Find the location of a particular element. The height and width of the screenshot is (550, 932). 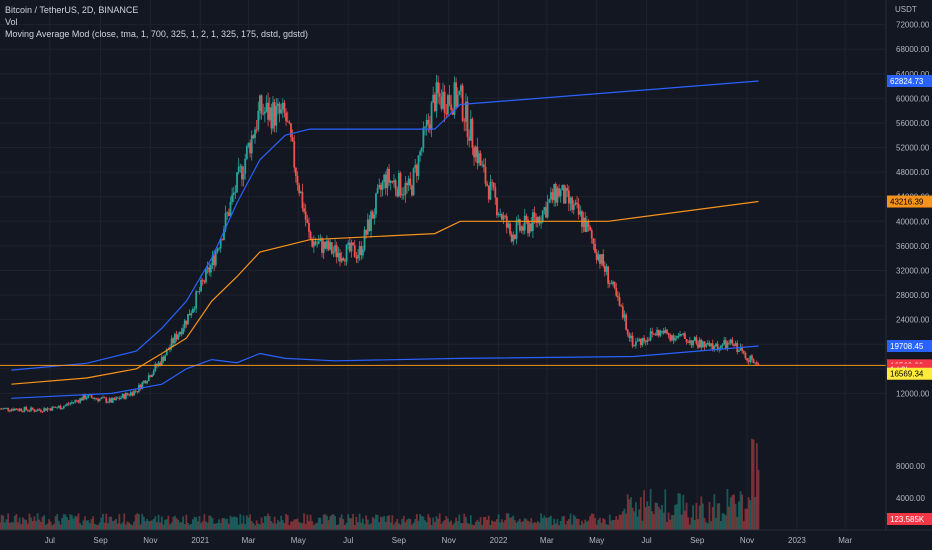

legend-symbol: Bitcoin / TetherUS, 2D, BINANCE is located at coordinates (72, 10).